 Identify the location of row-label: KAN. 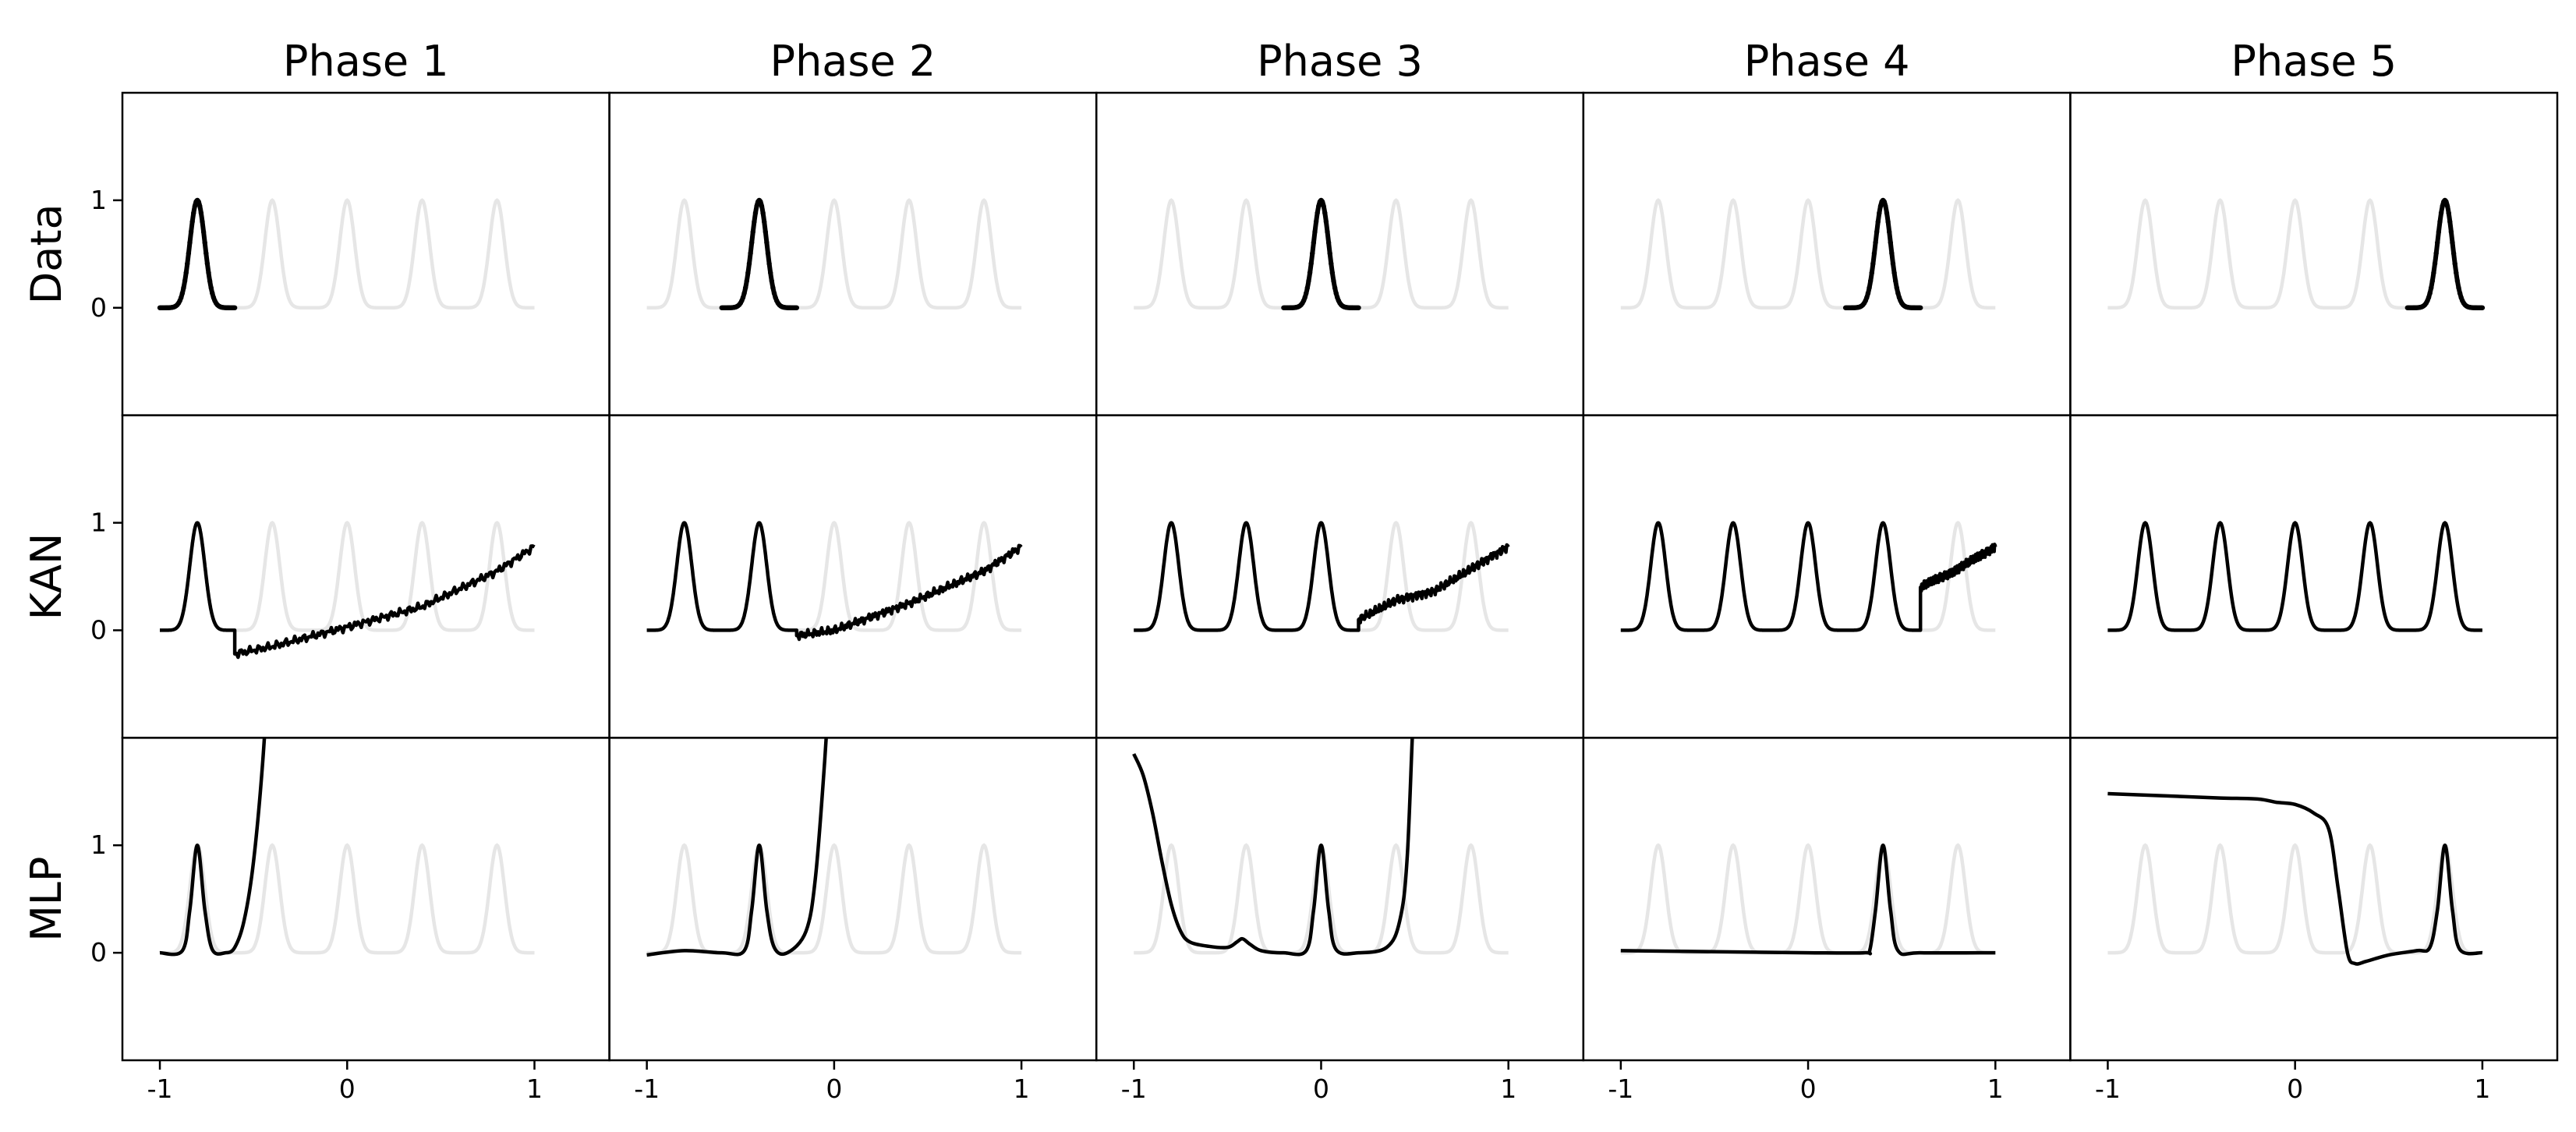
(46, 577).